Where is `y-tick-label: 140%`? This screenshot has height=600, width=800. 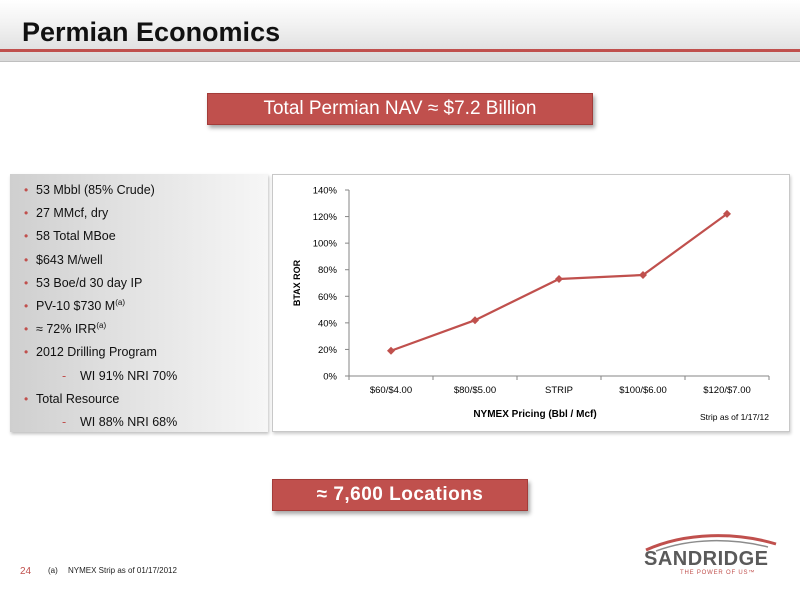
y-tick-label: 140% is located at coordinates (325, 191).